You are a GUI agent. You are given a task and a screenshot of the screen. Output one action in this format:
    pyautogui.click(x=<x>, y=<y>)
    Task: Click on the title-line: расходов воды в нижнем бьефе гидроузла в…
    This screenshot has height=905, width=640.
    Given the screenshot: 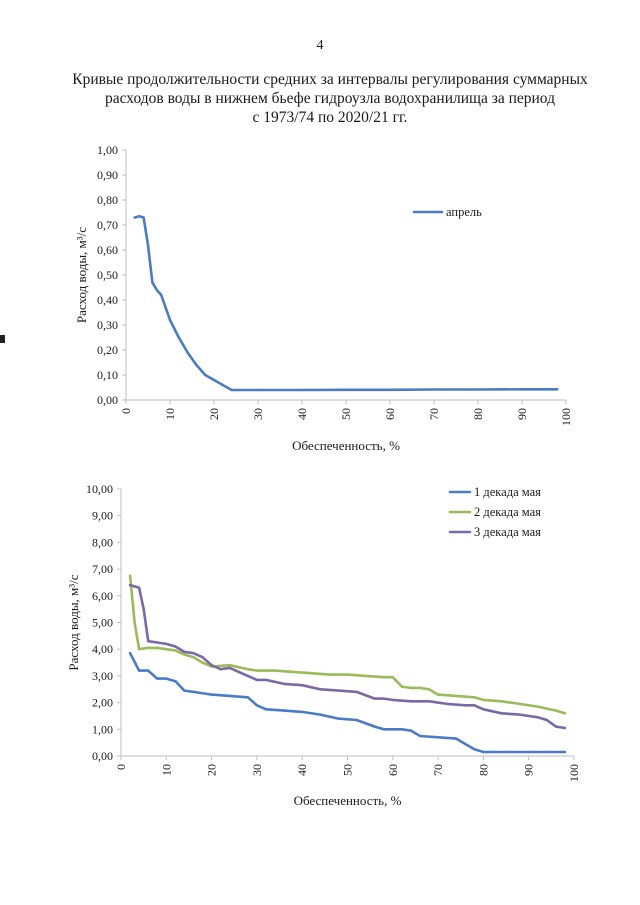 What is the action you would take?
    pyautogui.click(x=329, y=98)
    